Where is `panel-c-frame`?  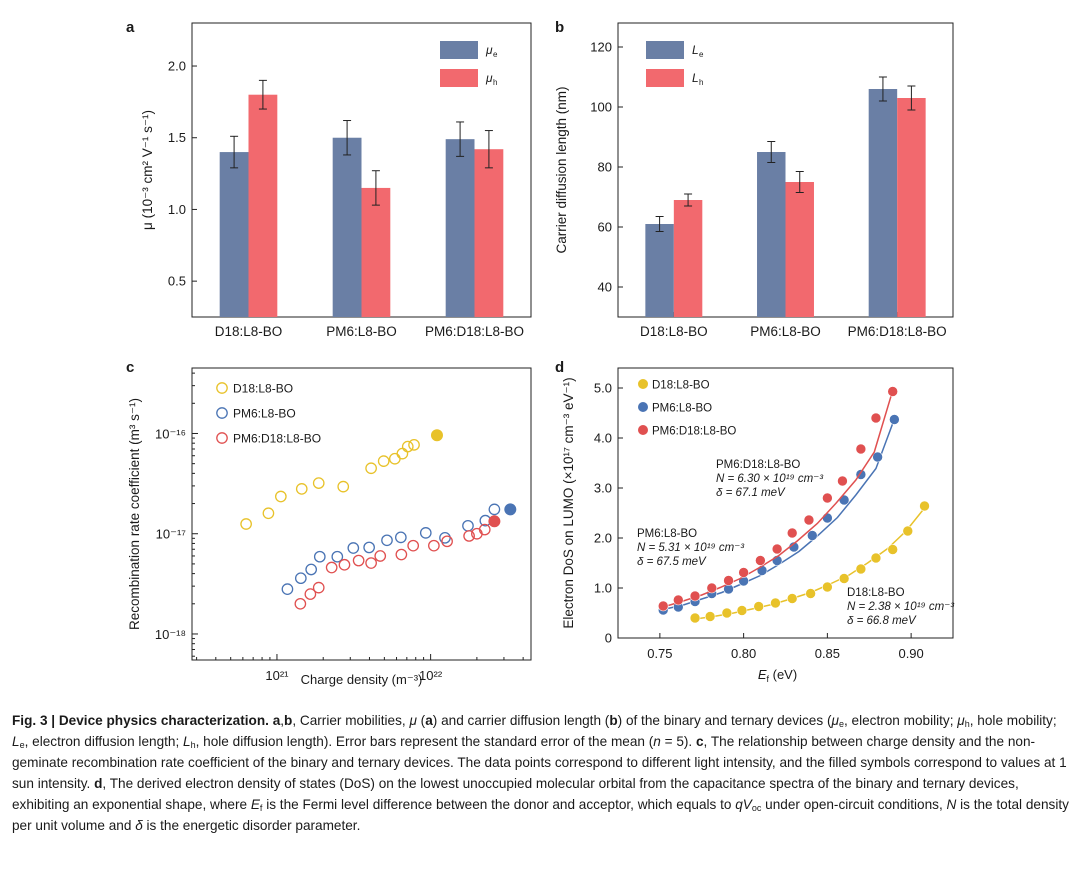
panel-c-frame is located at coordinates (361, 514).